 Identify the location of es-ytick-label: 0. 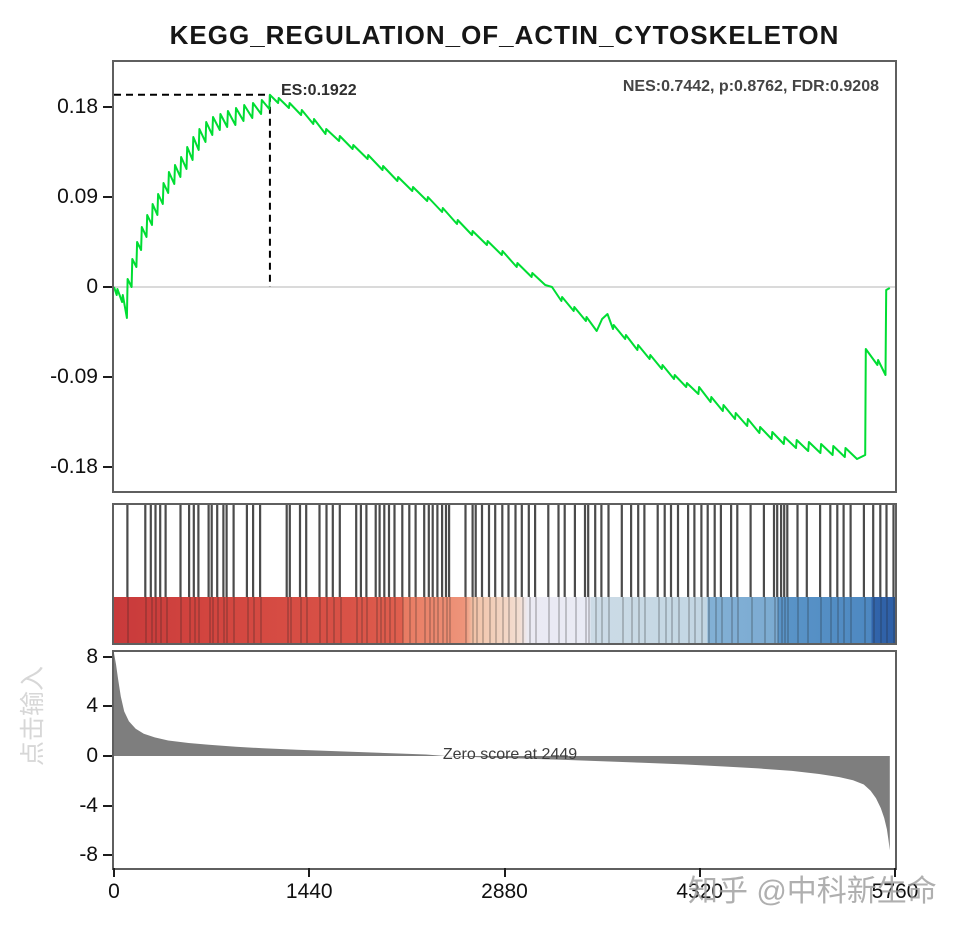
(92, 286).